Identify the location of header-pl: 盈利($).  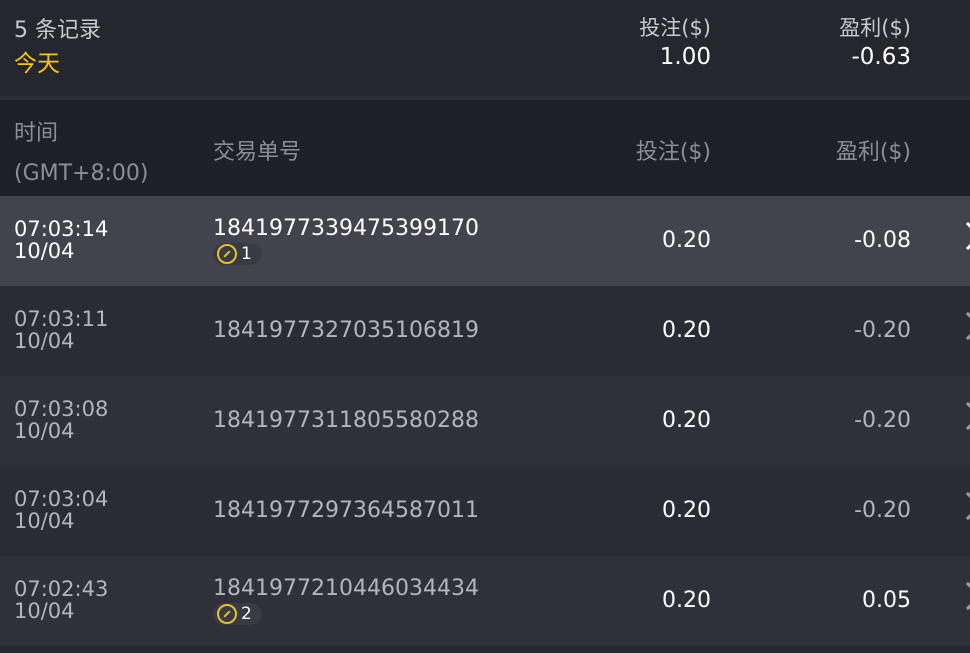
(873, 152).